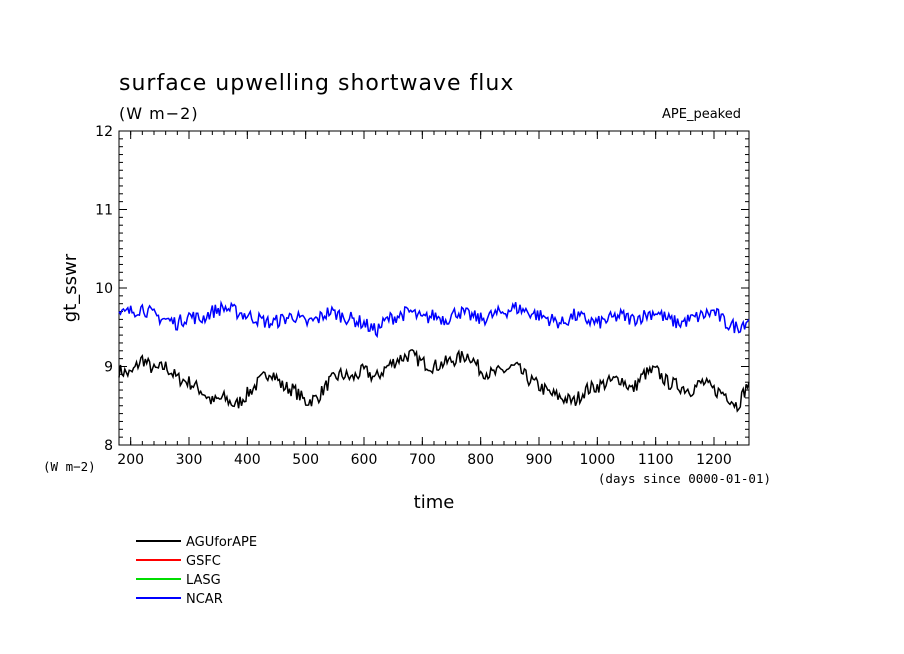 The height and width of the screenshot is (654, 904). Describe the element at coordinates (104, 132) in the screenshot. I see `y-tick-label: 12` at that location.